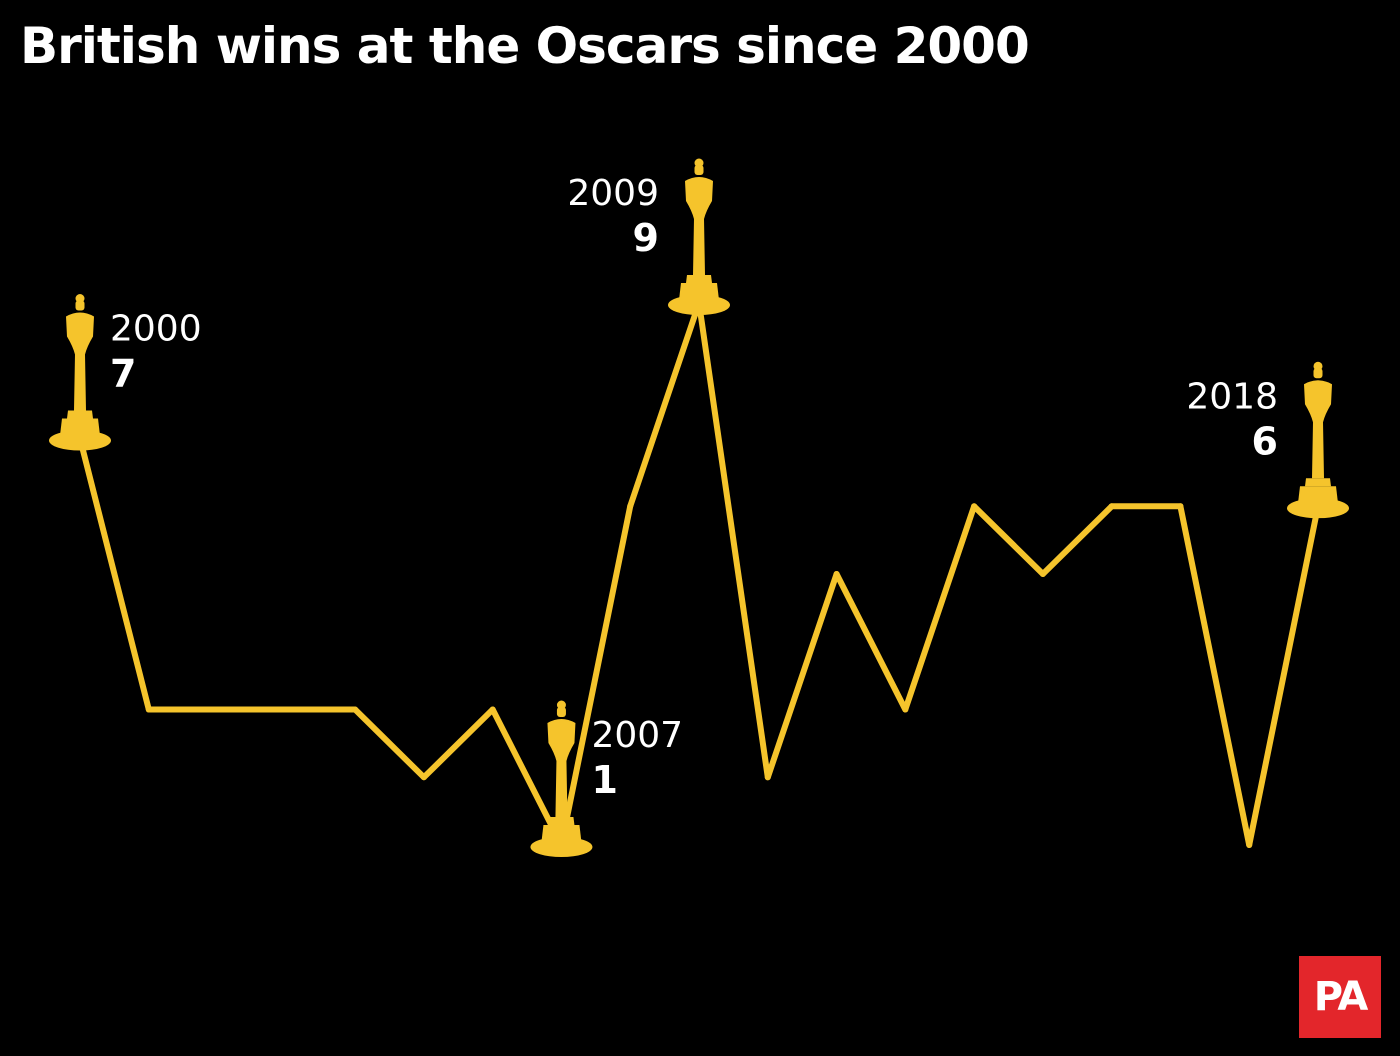 This screenshot has width=1400, height=1056. What do you see at coordinates (1180, 506) in the screenshot?
I see `data-point-2016` at bounding box center [1180, 506].